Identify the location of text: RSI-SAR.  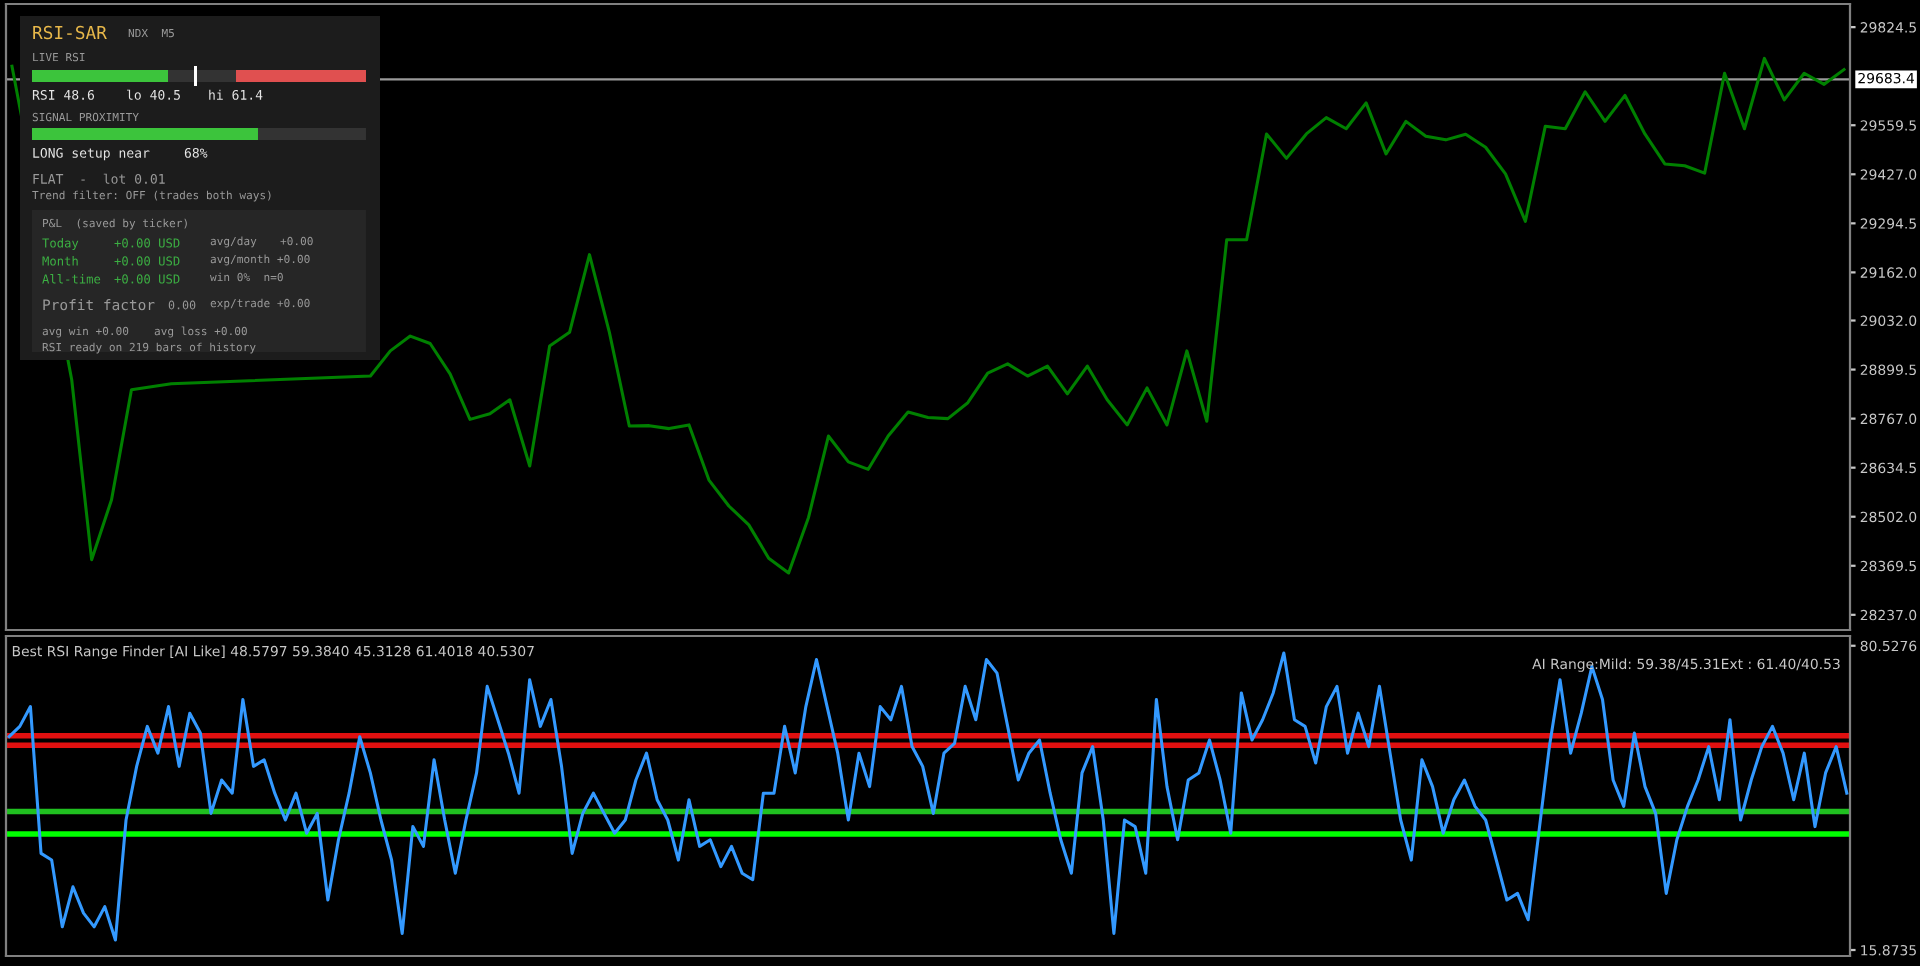
(70, 32).